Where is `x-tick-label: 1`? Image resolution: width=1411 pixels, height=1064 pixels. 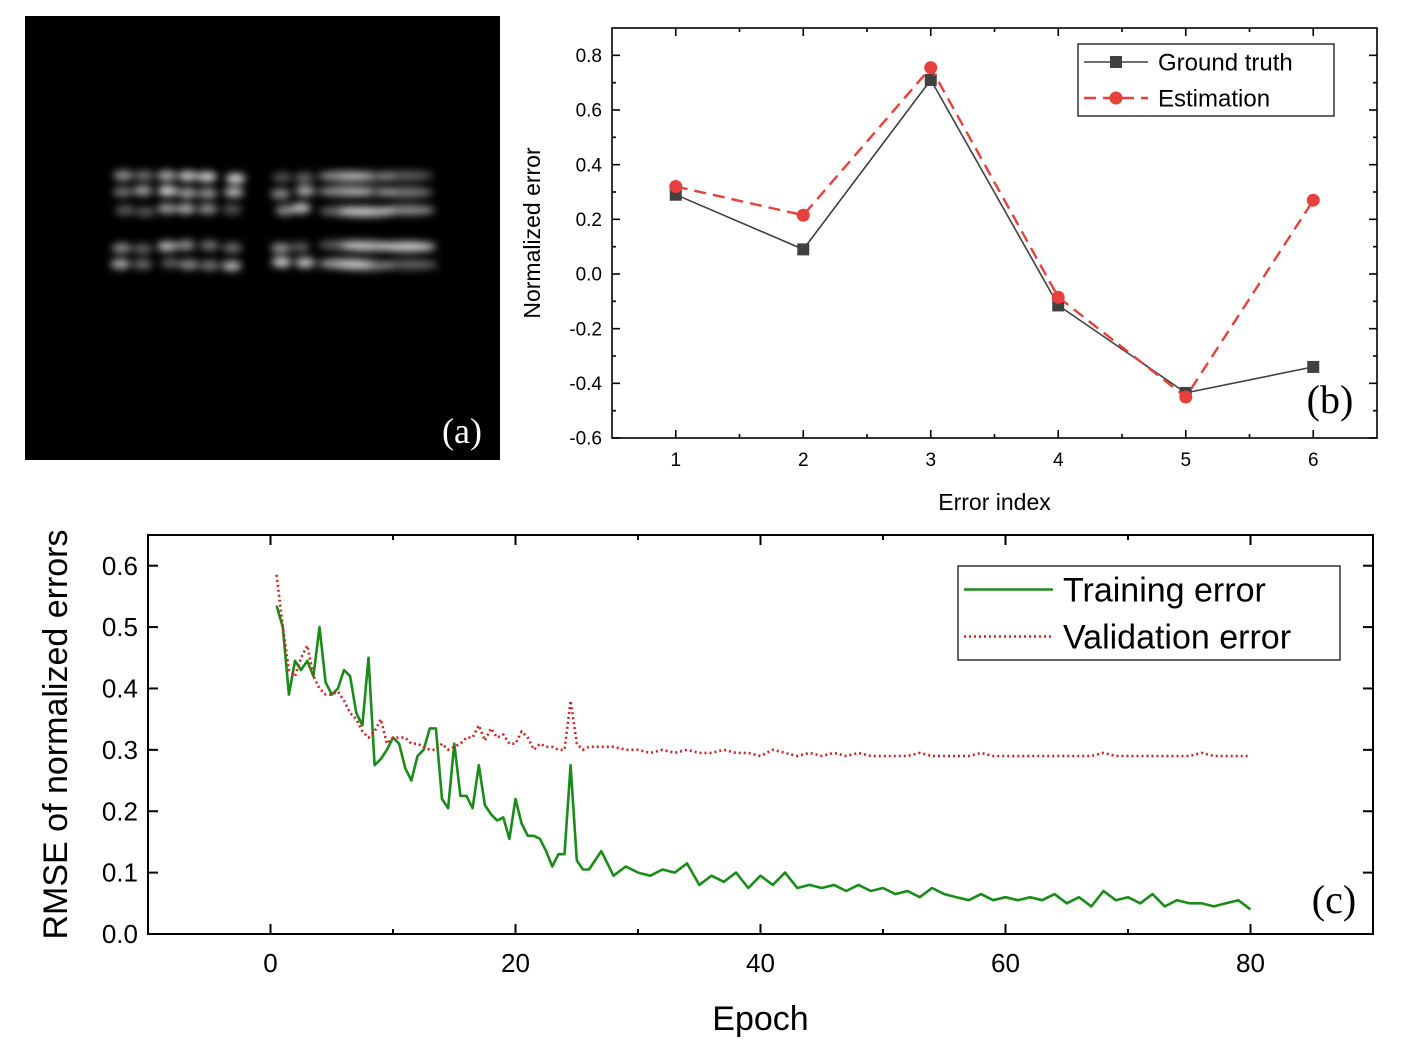
x-tick-label: 1 is located at coordinates (675, 460).